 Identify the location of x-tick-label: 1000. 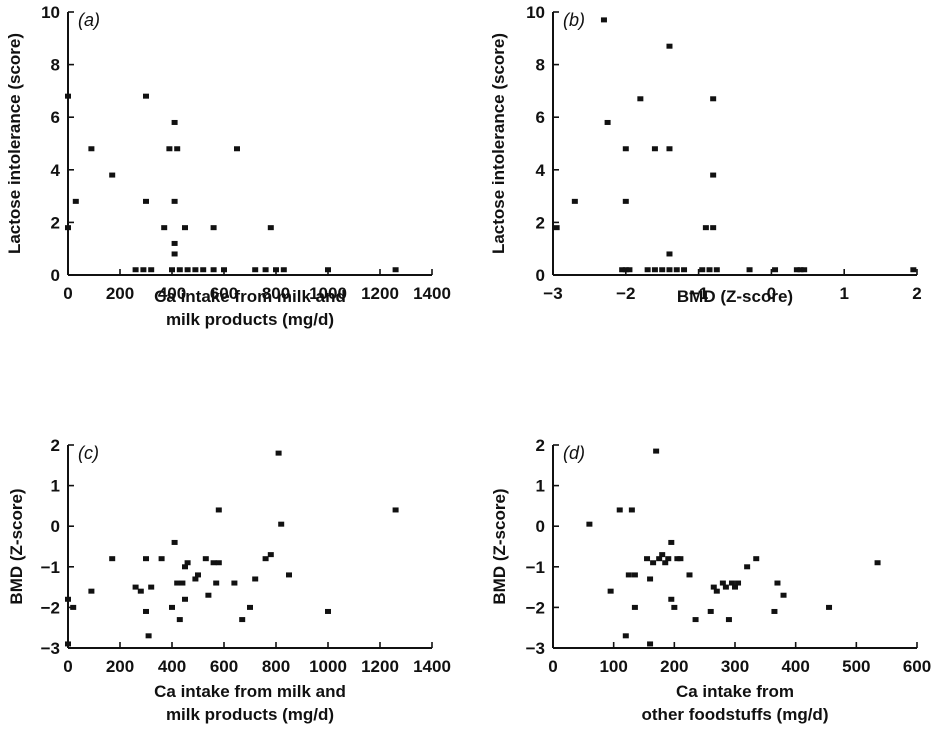
(328, 293).